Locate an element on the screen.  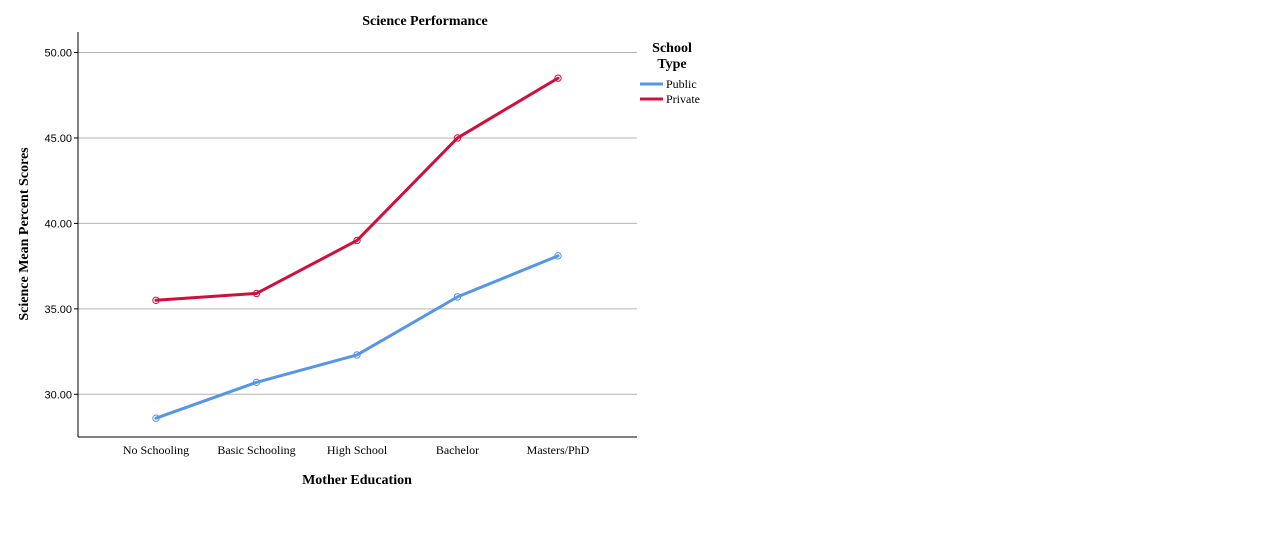
legend: School Type Public Private is located at coordinates (670, 73).